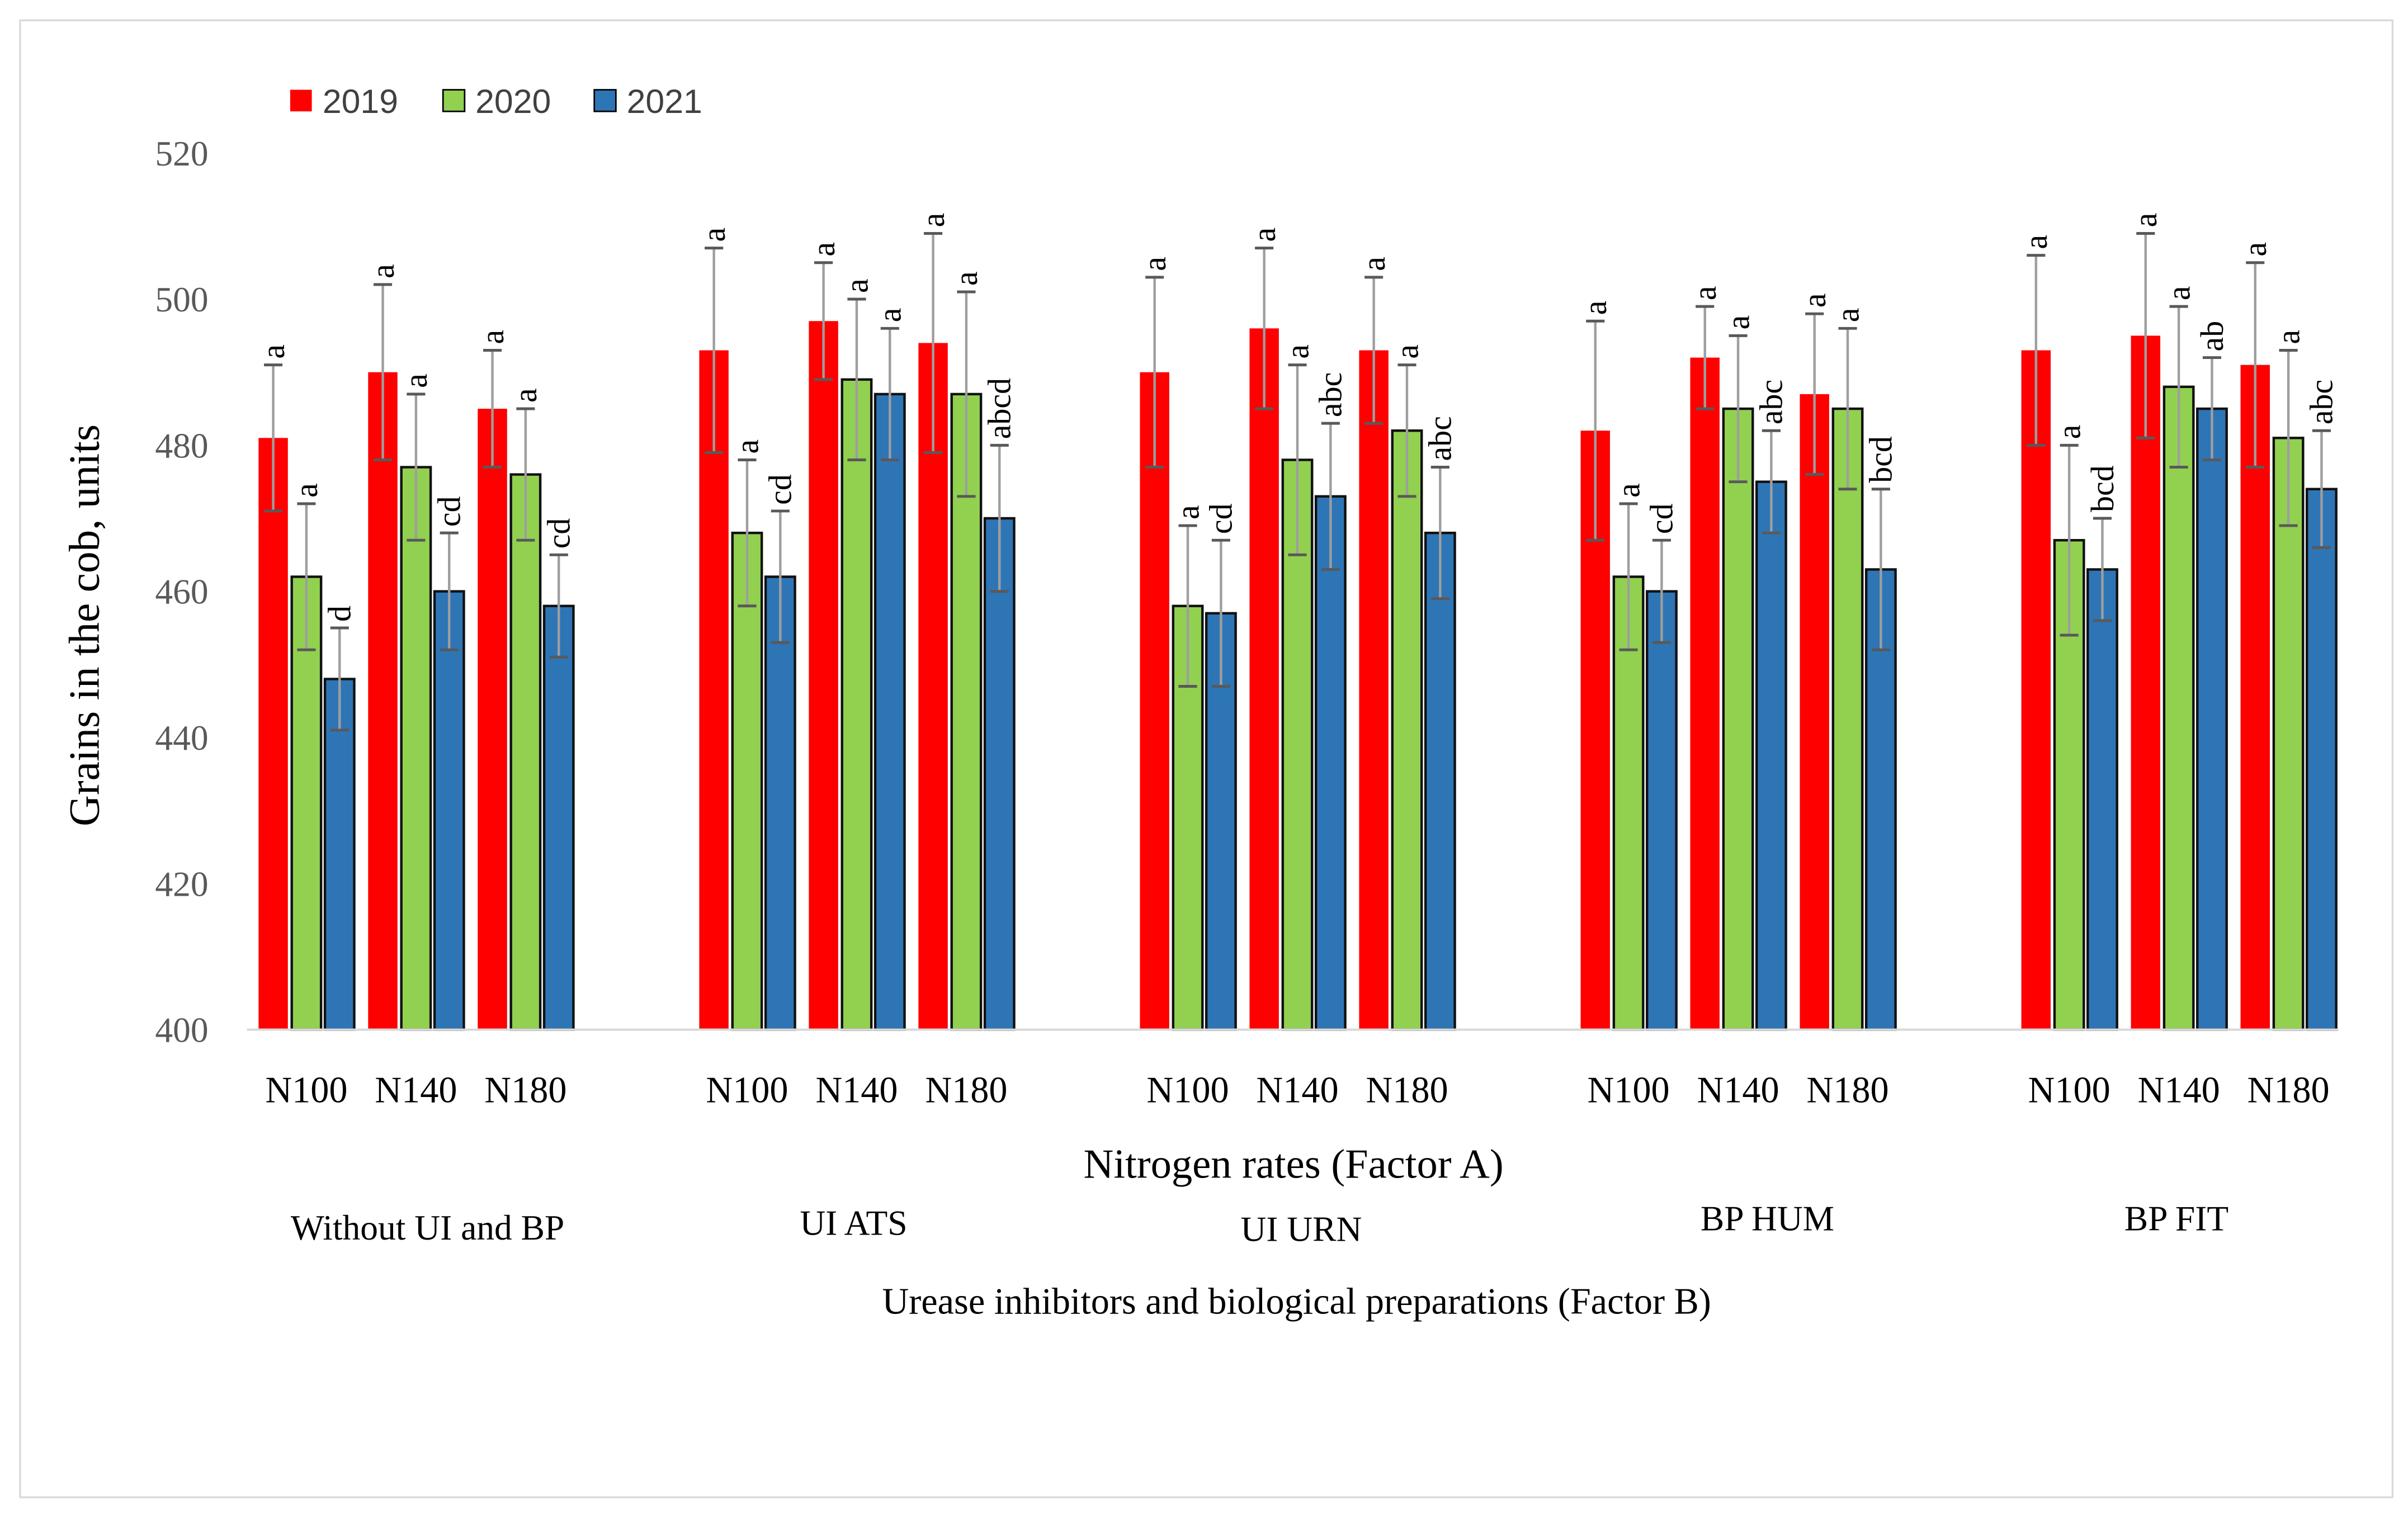 The image size is (2408, 1513). I want to click on legend: 2019 2020 2021, so click(496, 101).